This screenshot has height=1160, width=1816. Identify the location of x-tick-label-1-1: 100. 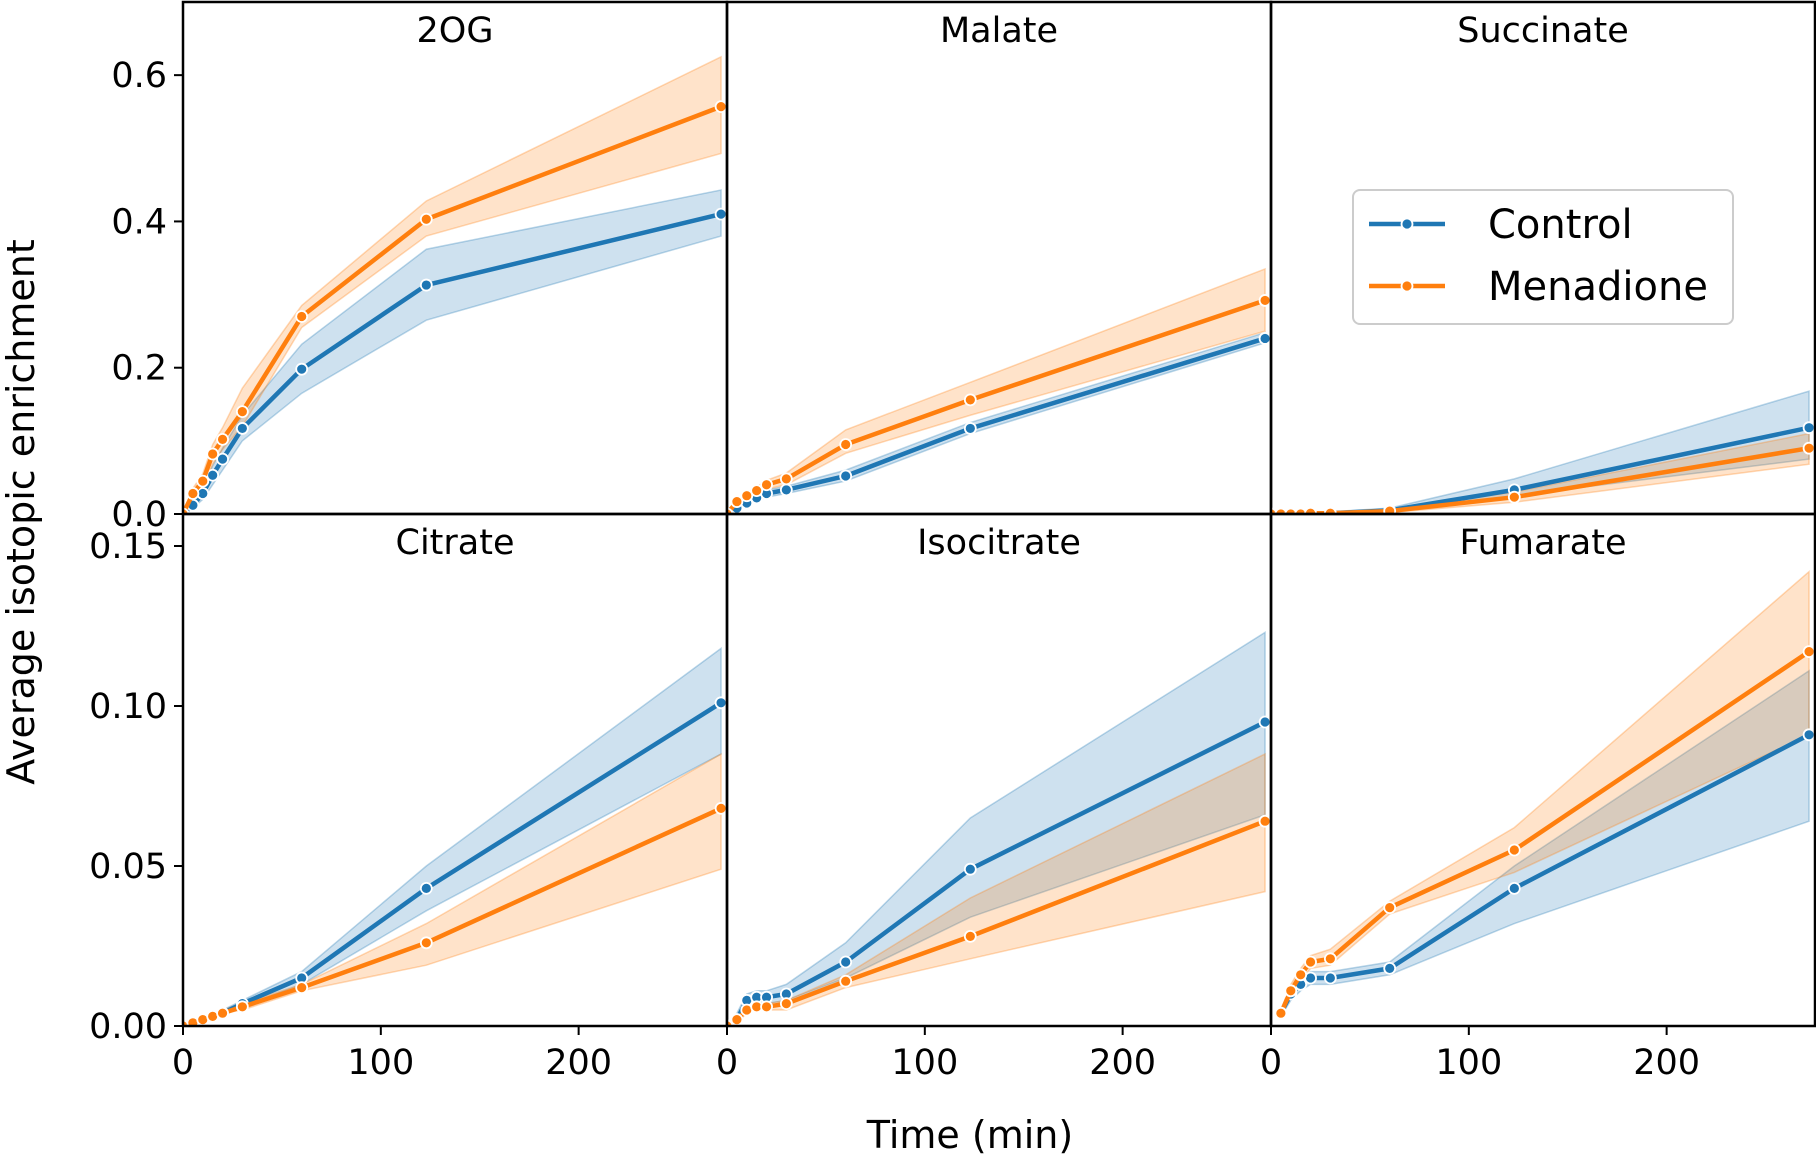
(924, 1063).